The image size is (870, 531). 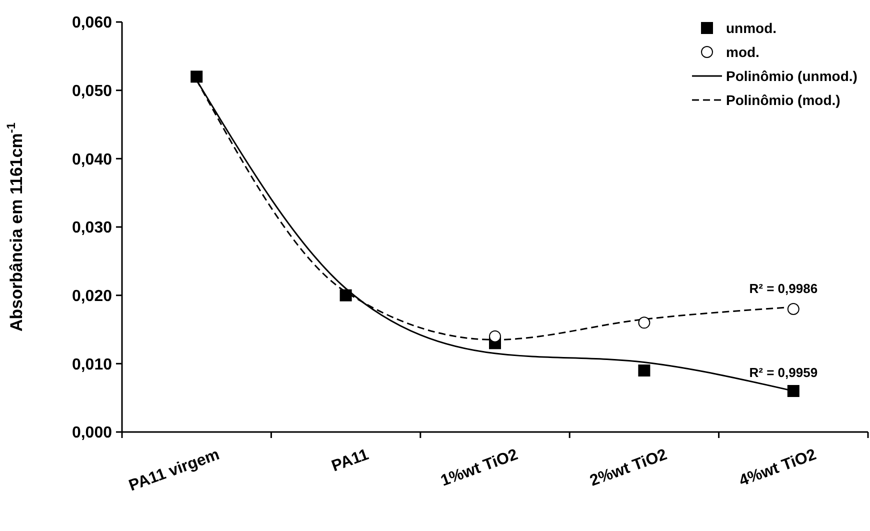 I want to click on y-tick-label: 0,000, so click(x=92, y=433).